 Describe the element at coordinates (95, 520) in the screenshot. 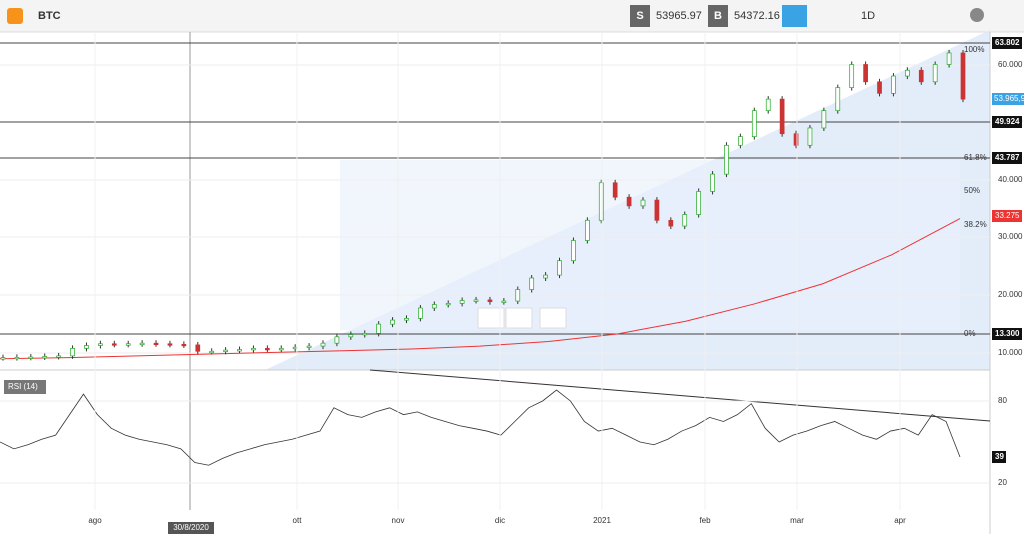

I see `month-label: ago` at that location.